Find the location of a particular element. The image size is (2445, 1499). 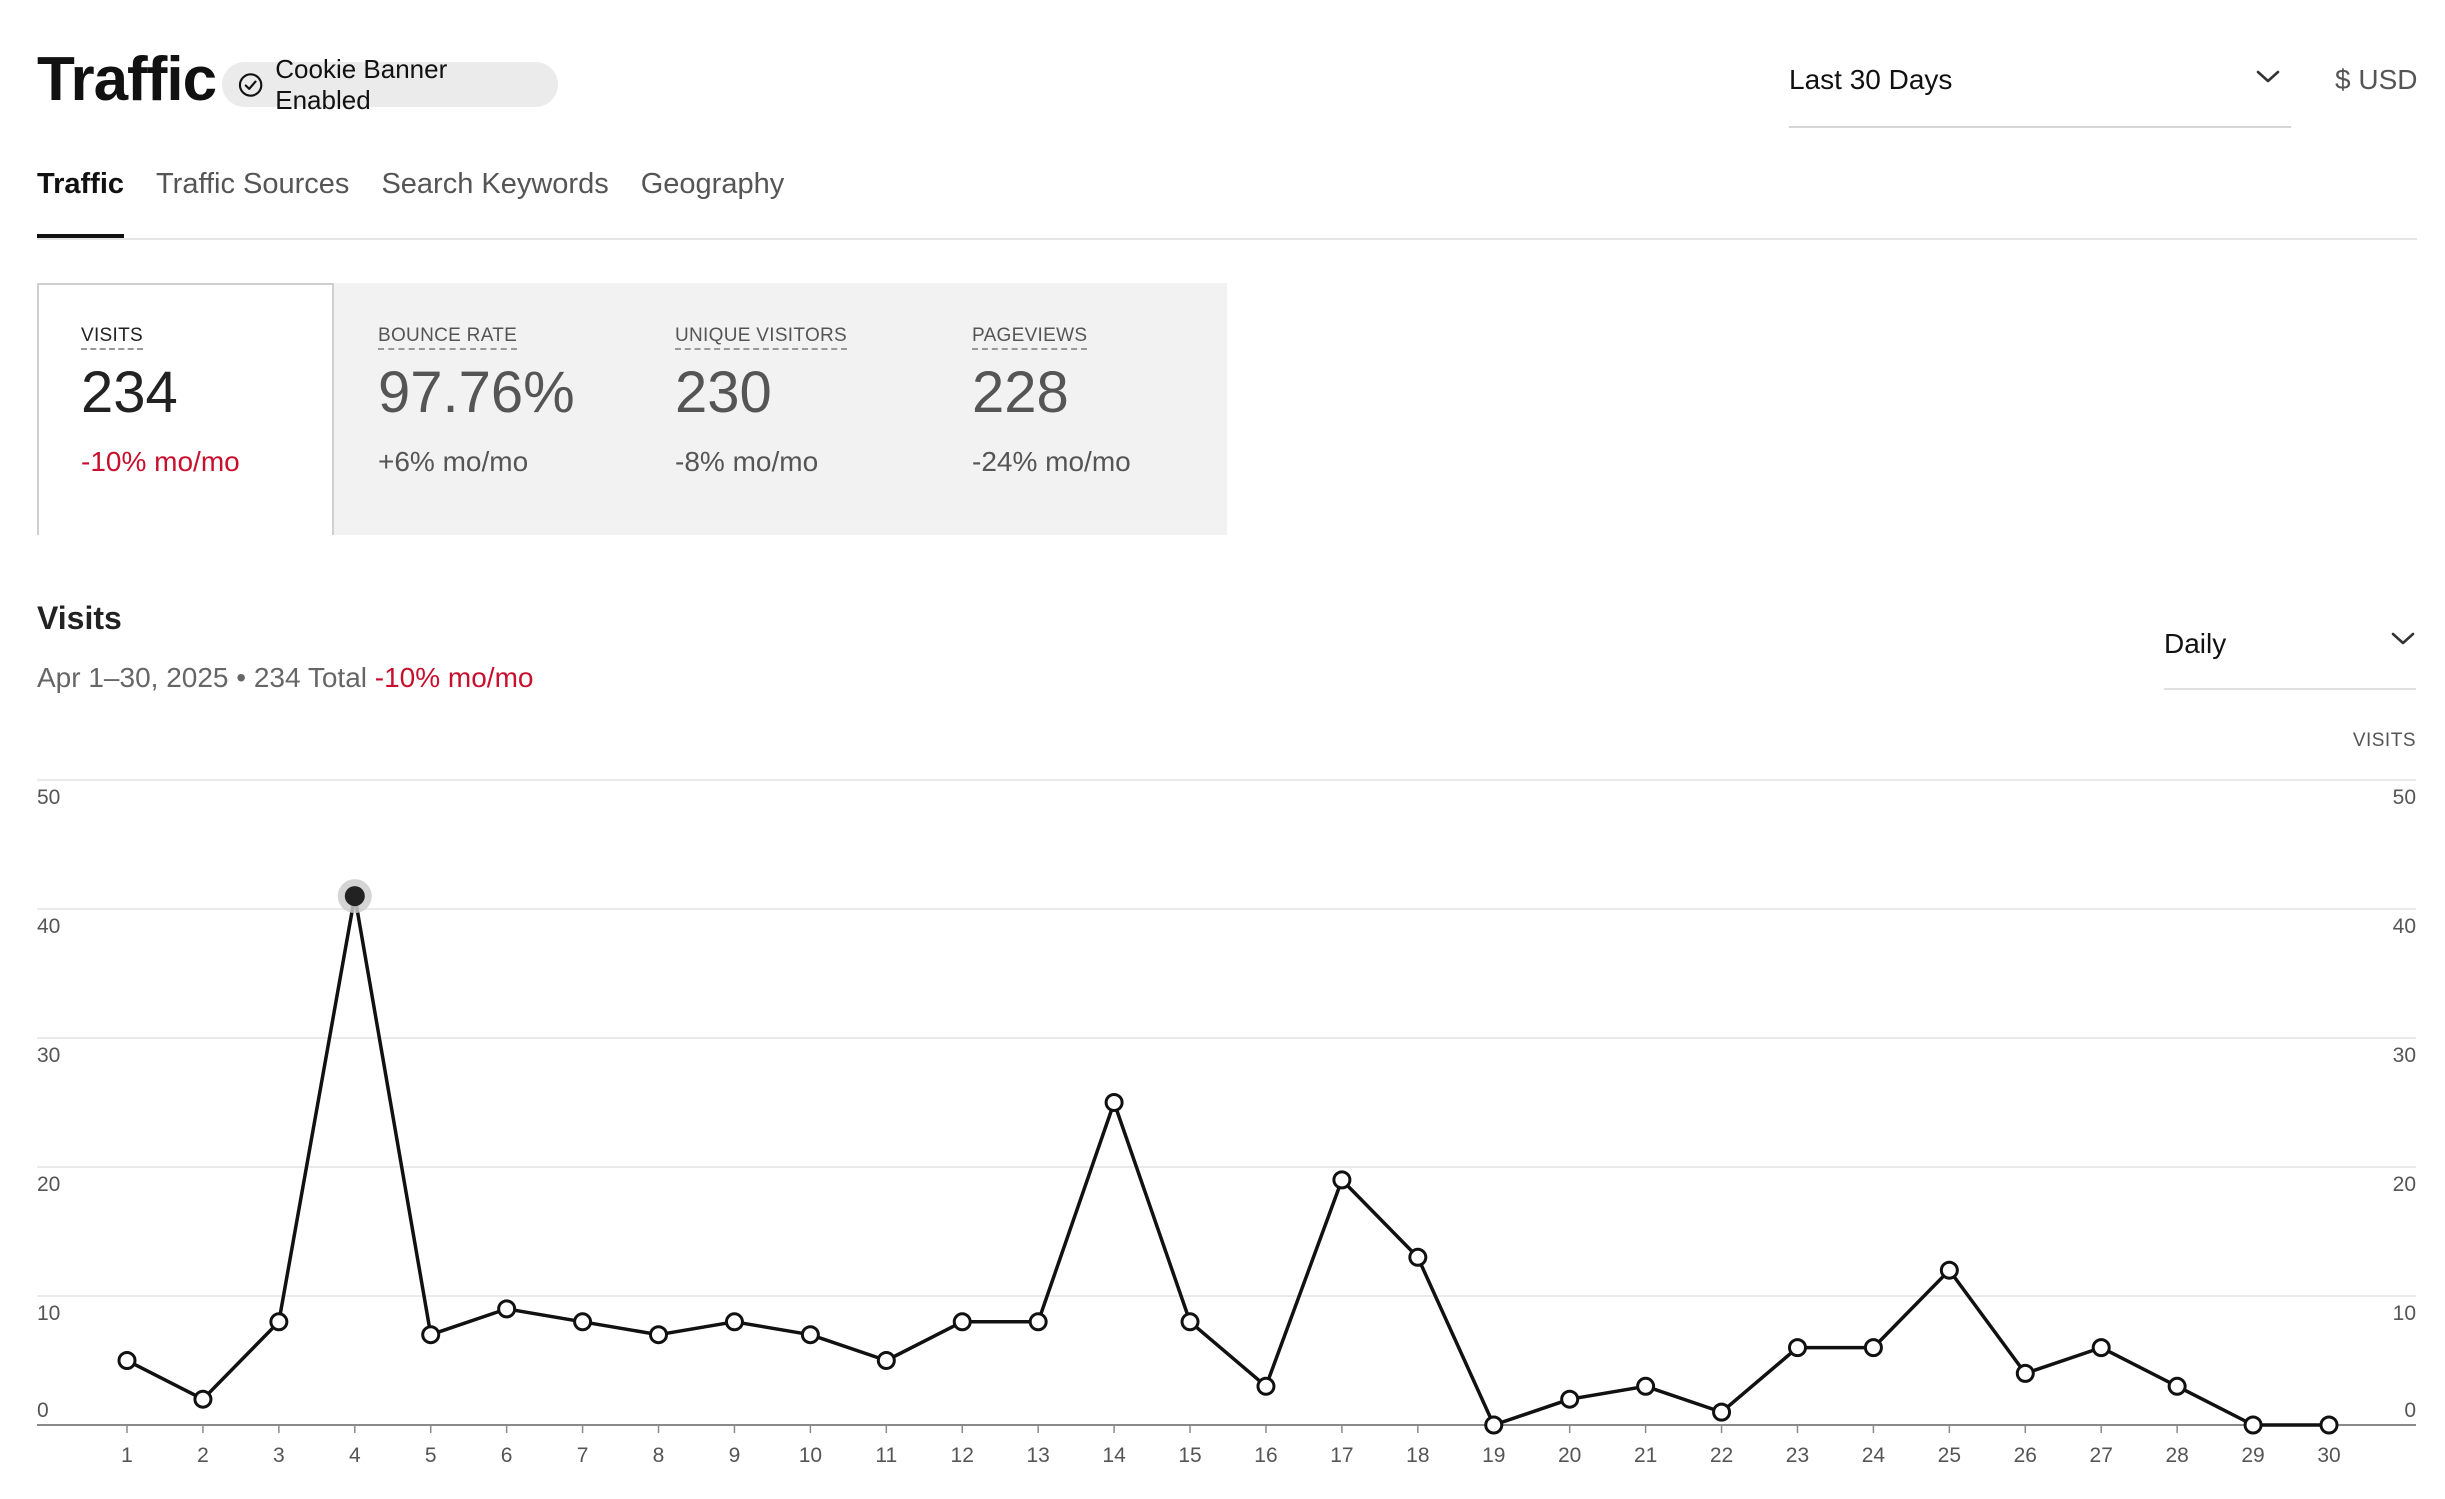

y-tick-label-left: 20 is located at coordinates (48, 1184).